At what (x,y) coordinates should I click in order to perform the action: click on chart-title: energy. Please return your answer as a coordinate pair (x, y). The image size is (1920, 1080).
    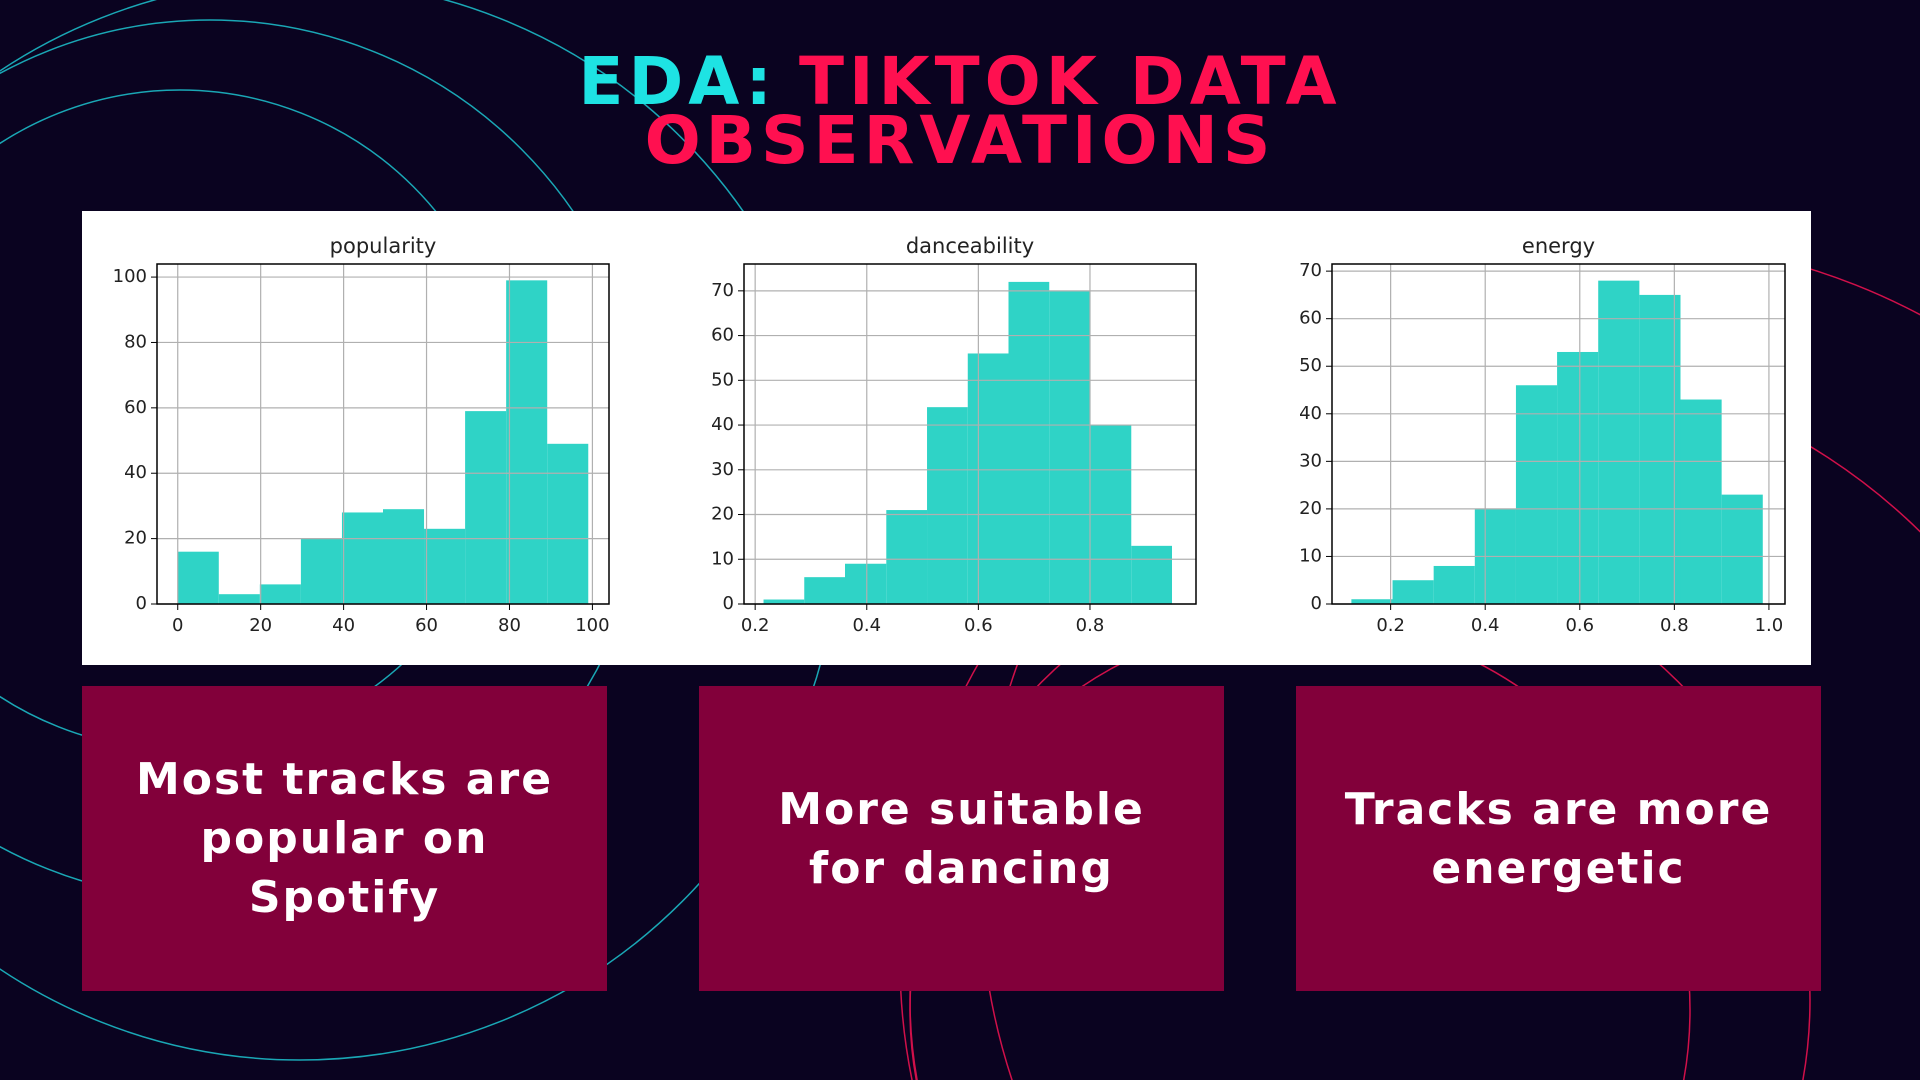
    Looking at the image, I should click on (1558, 246).